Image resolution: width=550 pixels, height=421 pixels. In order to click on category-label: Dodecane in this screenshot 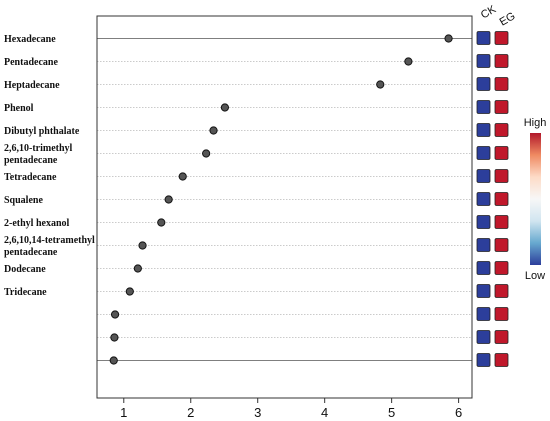, I will do `click(25, 269)`.